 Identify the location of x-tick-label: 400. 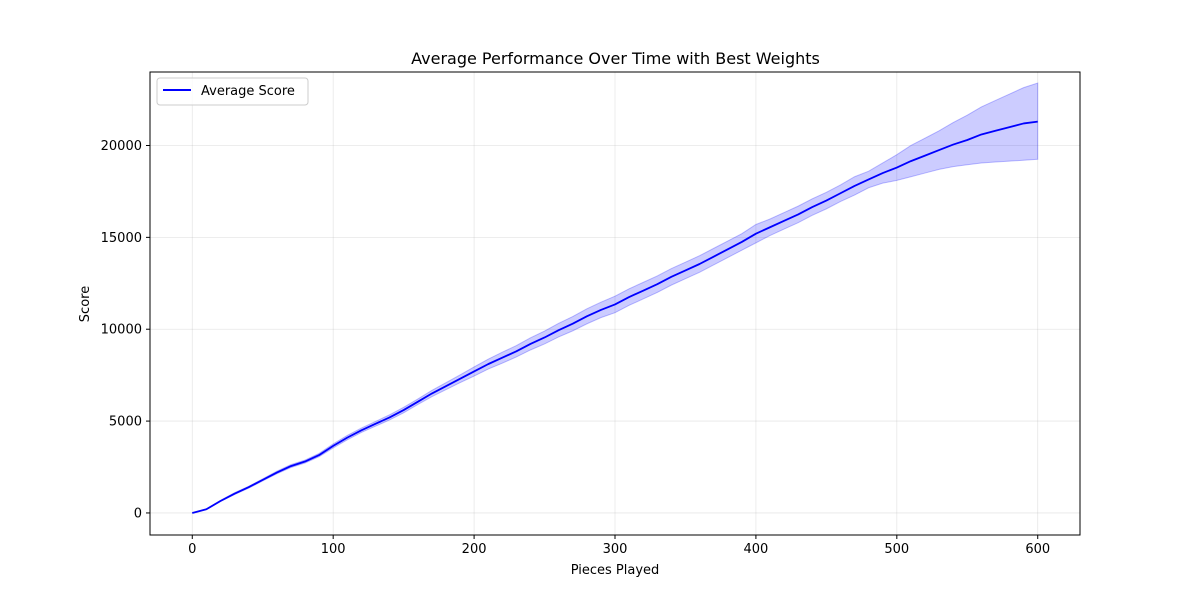
(755, 549).